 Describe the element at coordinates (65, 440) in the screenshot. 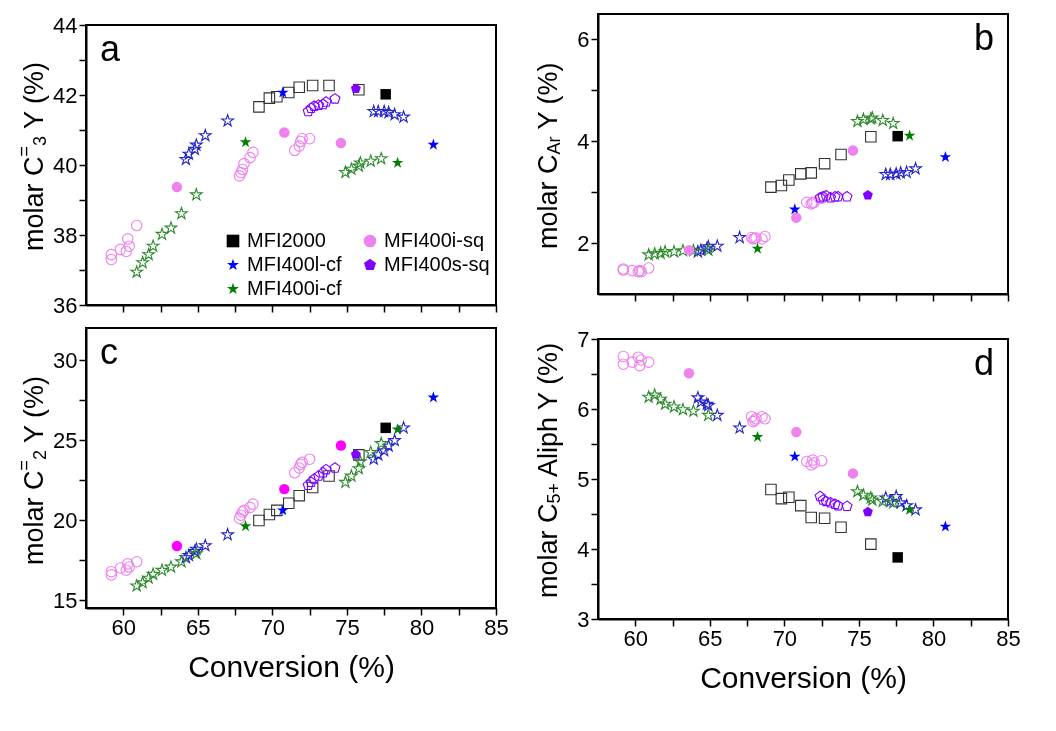

I see `y-tick-label: 25` at that location.